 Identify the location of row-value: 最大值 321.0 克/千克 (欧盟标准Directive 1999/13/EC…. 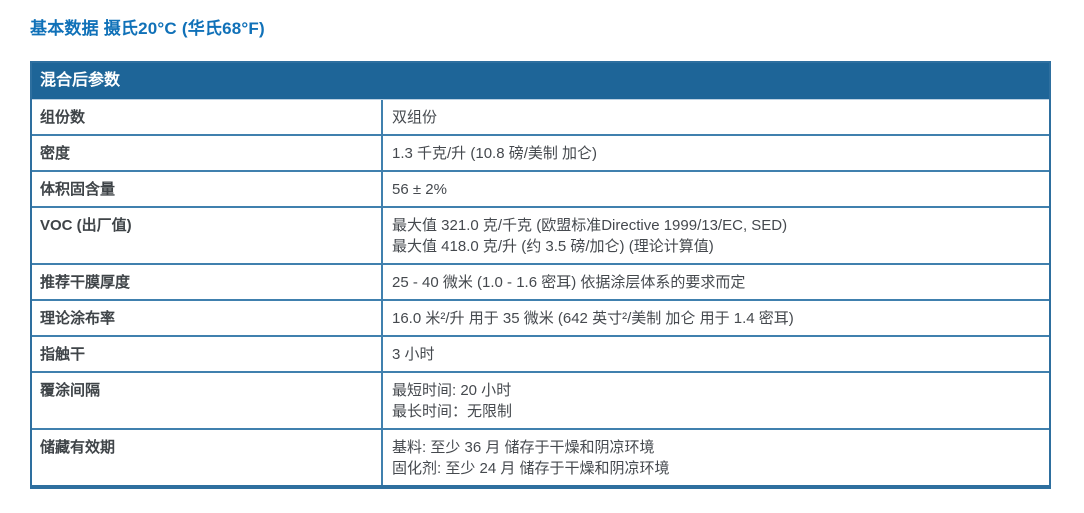
(716, 235).